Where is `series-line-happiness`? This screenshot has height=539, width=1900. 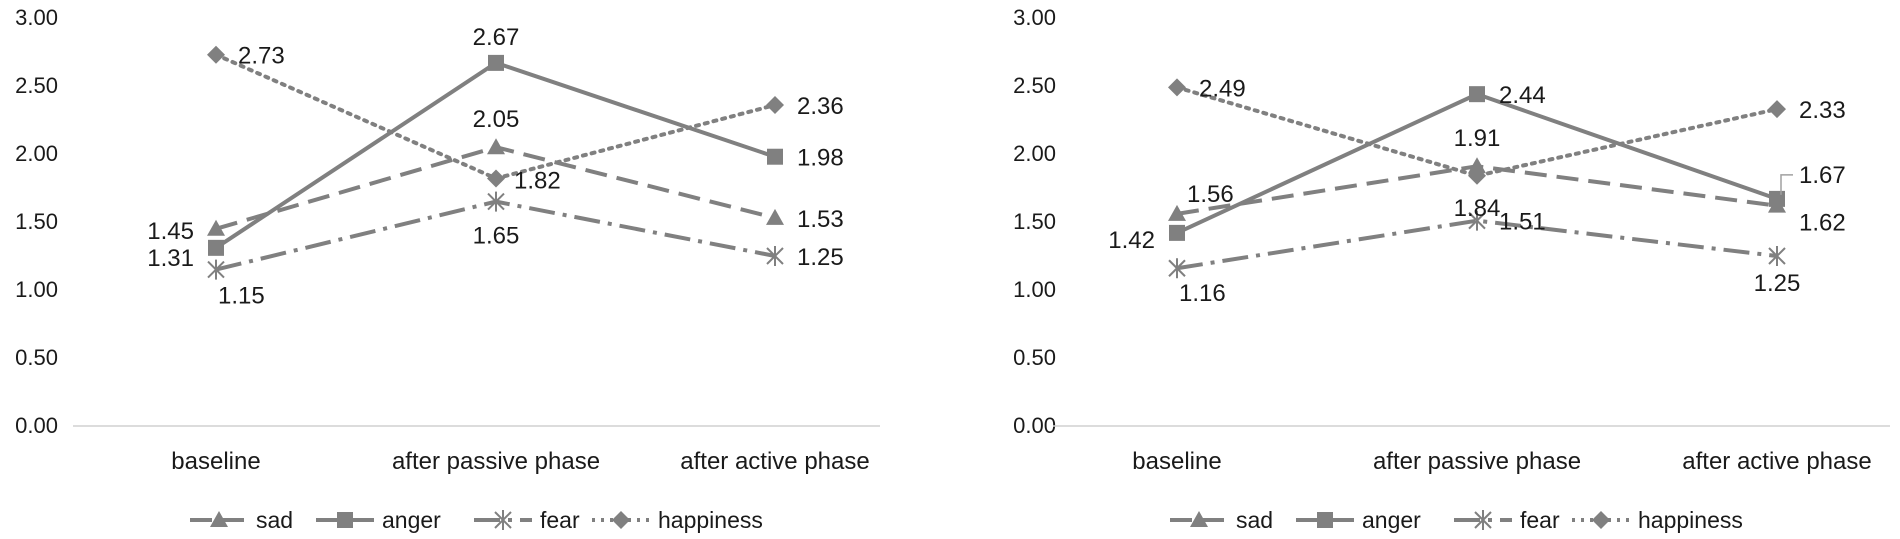
series-line-happiness is located at coordinates (1477, 131).